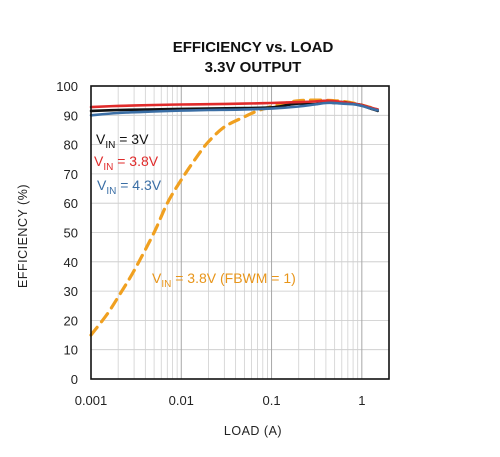 The height and width of the screenshot is (457, 500). What do you see at coordinates (253, 47) in the screenshot?
I see `chart-title-line-1: EFFICIENCY vs. LOAD` at bounding box center [253, 47].